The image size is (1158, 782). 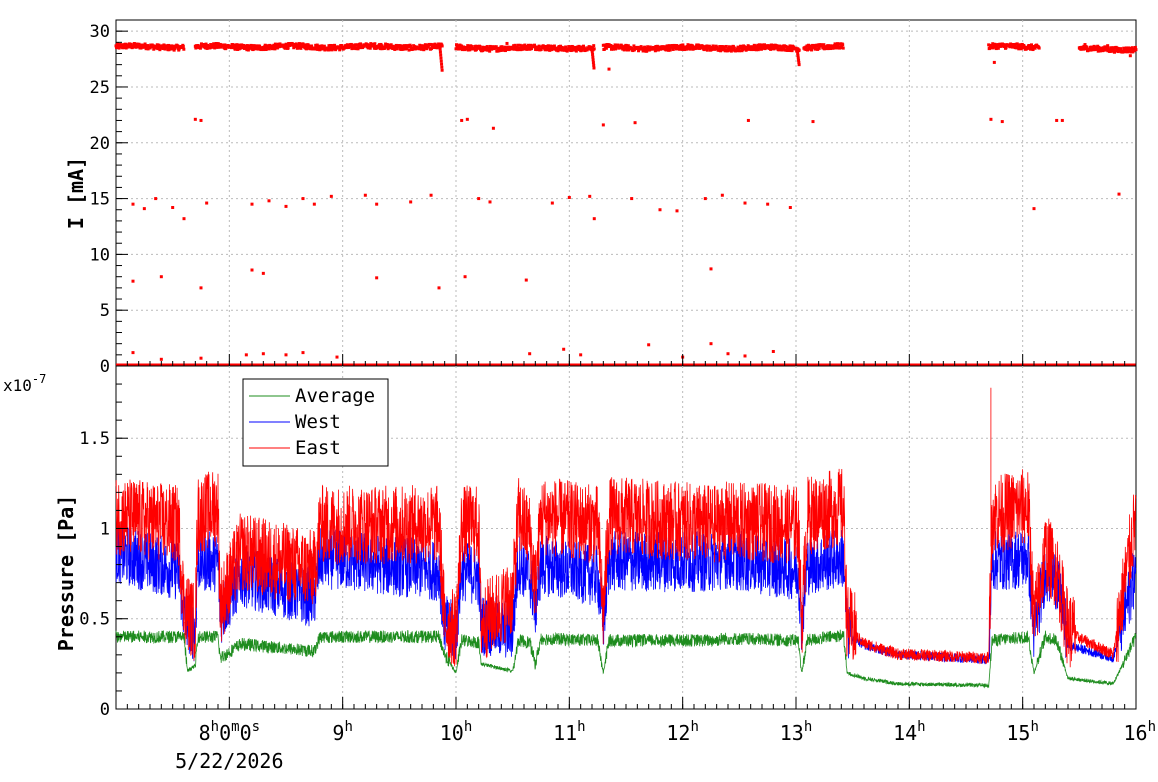 What do you see at coordinates (205, 733) in the screenshot?
I see `x-tick-number: 8` at bounding box center [205, 733].